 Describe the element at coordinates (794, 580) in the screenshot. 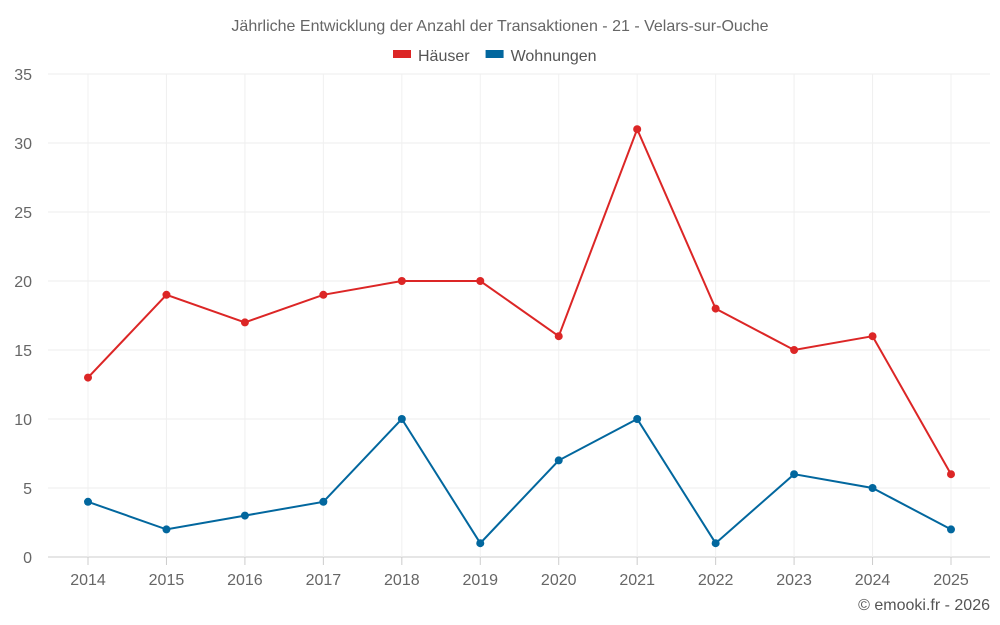

I see `x-tick-label: 2023` at that location.